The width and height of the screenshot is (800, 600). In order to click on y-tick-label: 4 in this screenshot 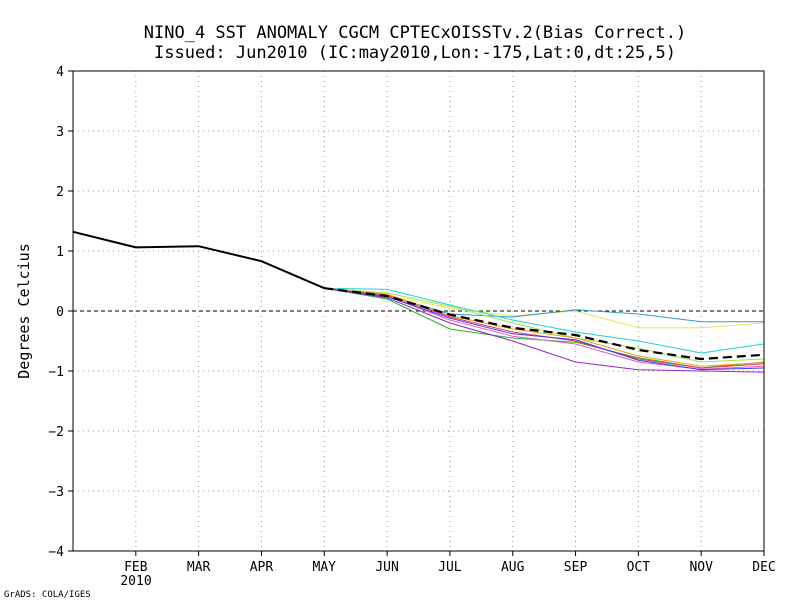, I will do `click(60, 72)`.